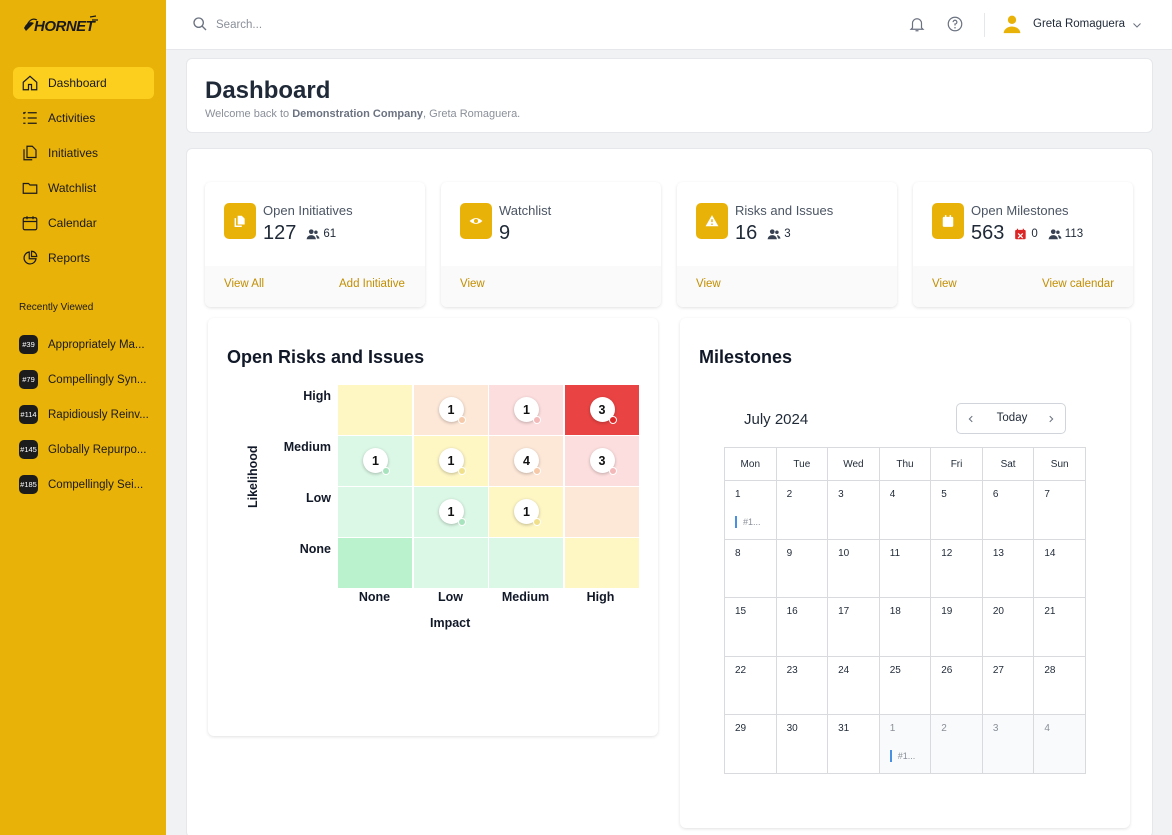 The width and height of the screenshot is (1172, 835). I want to click on risk-cell: 4, so click(526, 461).